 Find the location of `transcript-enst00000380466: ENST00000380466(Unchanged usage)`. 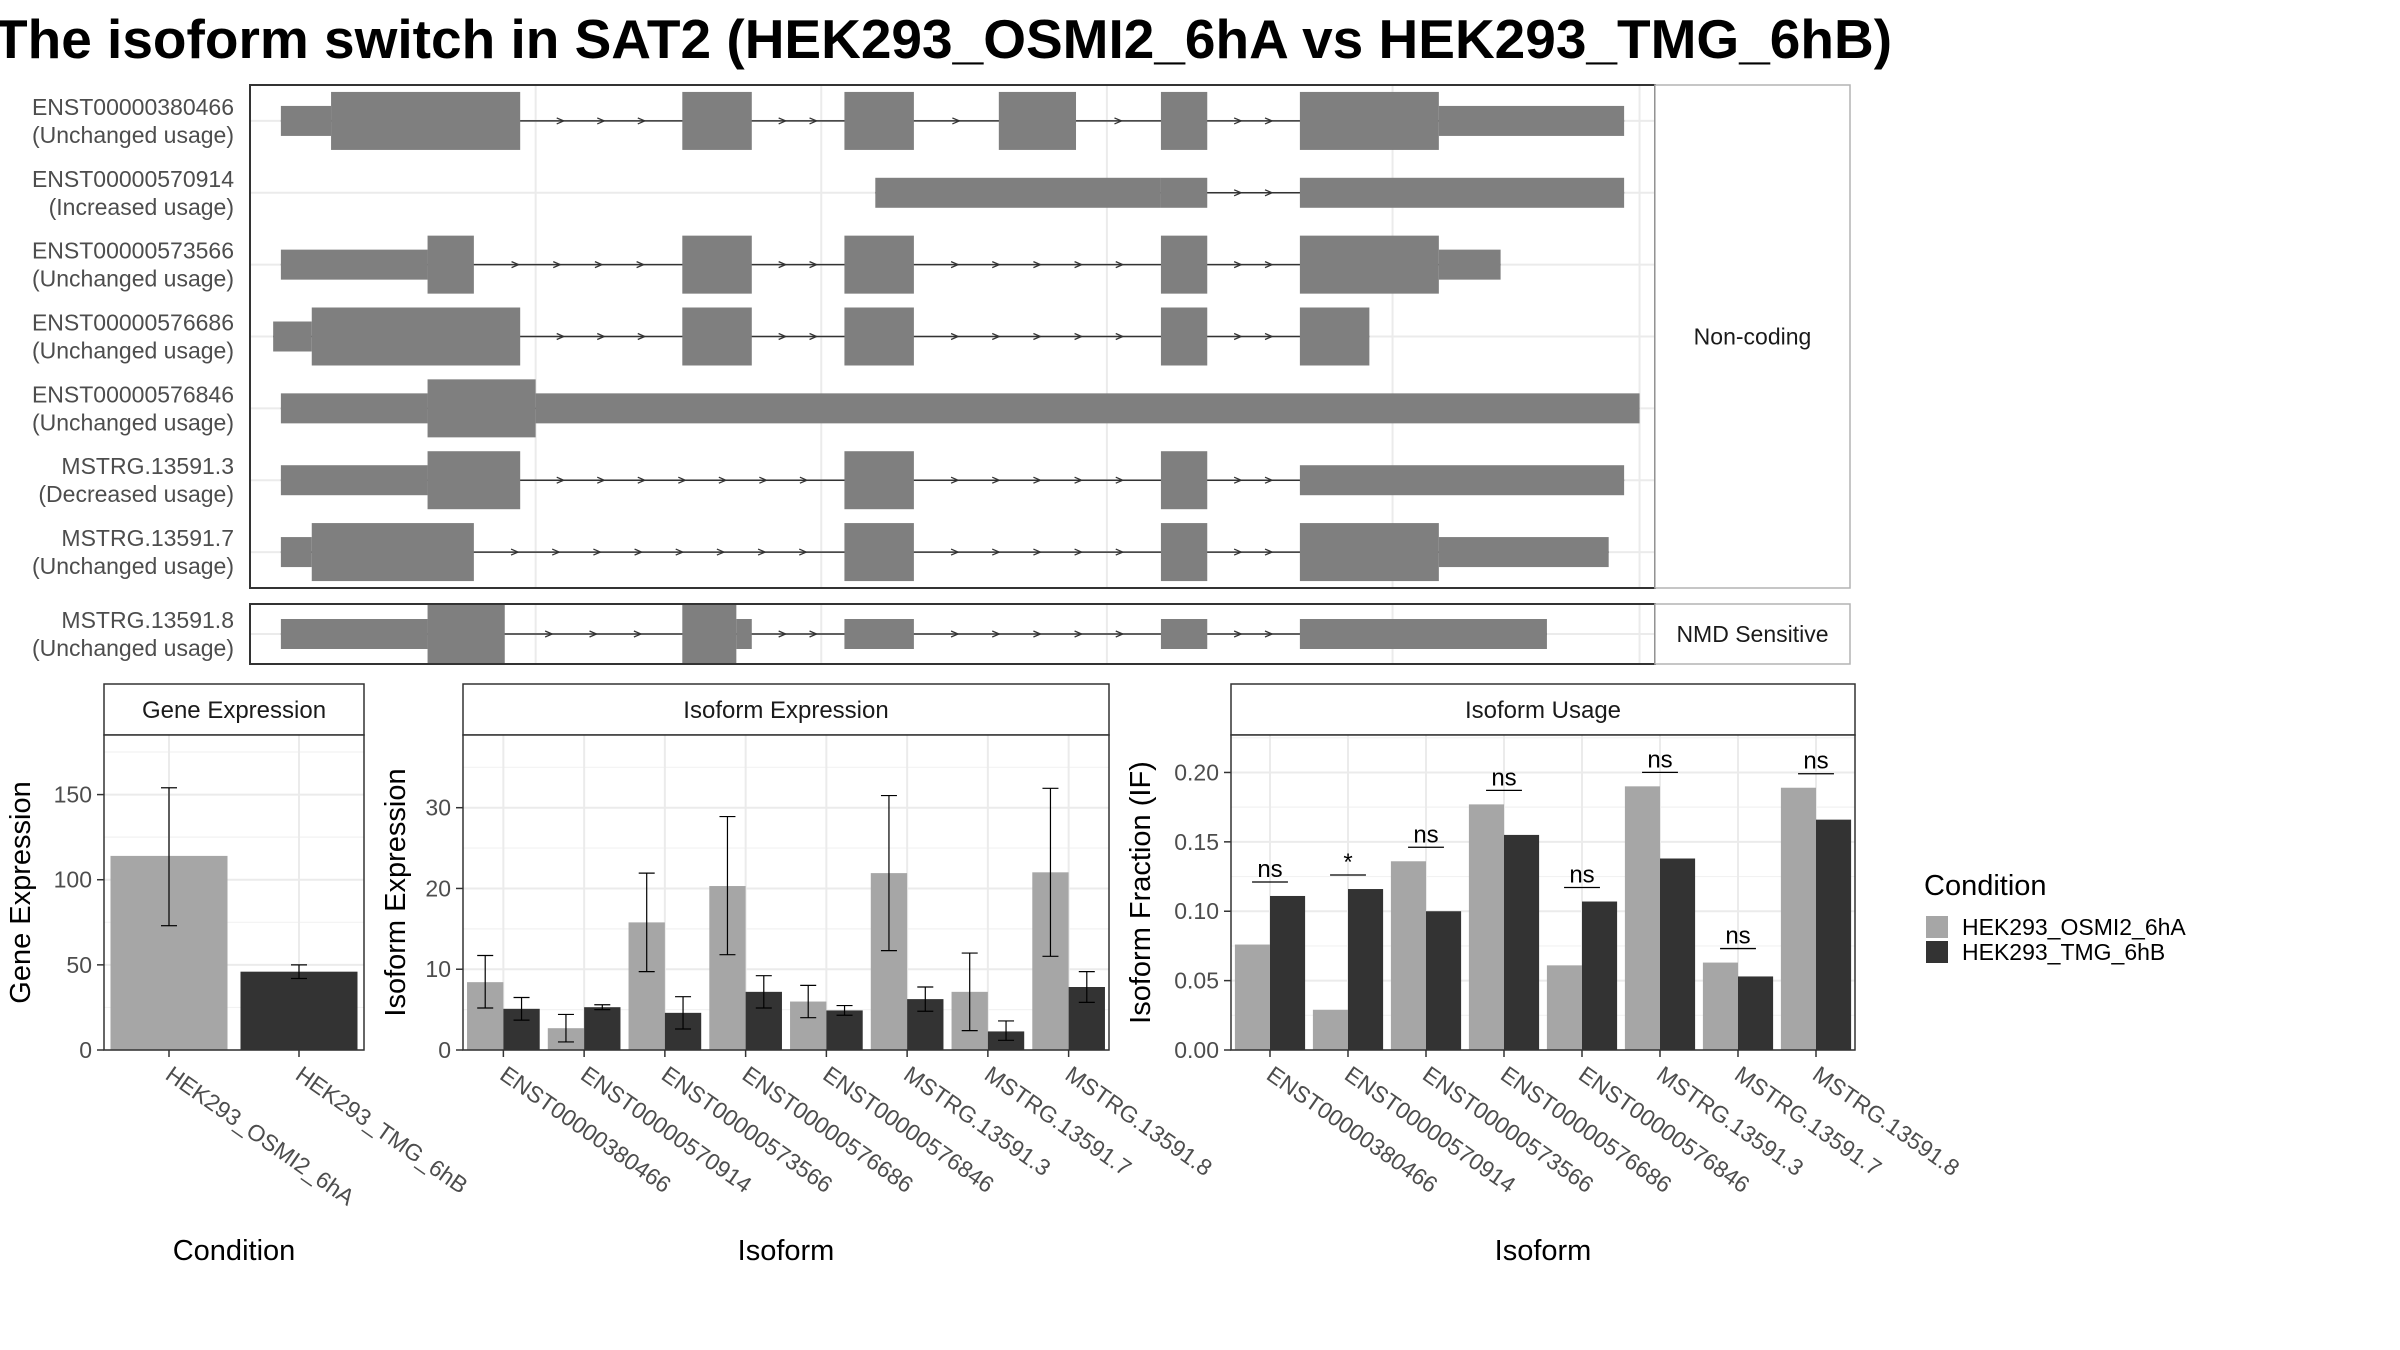

transcript-enst00000380466: ENST00000380466(Unchanged usage) is located at coordinates (828, 120).